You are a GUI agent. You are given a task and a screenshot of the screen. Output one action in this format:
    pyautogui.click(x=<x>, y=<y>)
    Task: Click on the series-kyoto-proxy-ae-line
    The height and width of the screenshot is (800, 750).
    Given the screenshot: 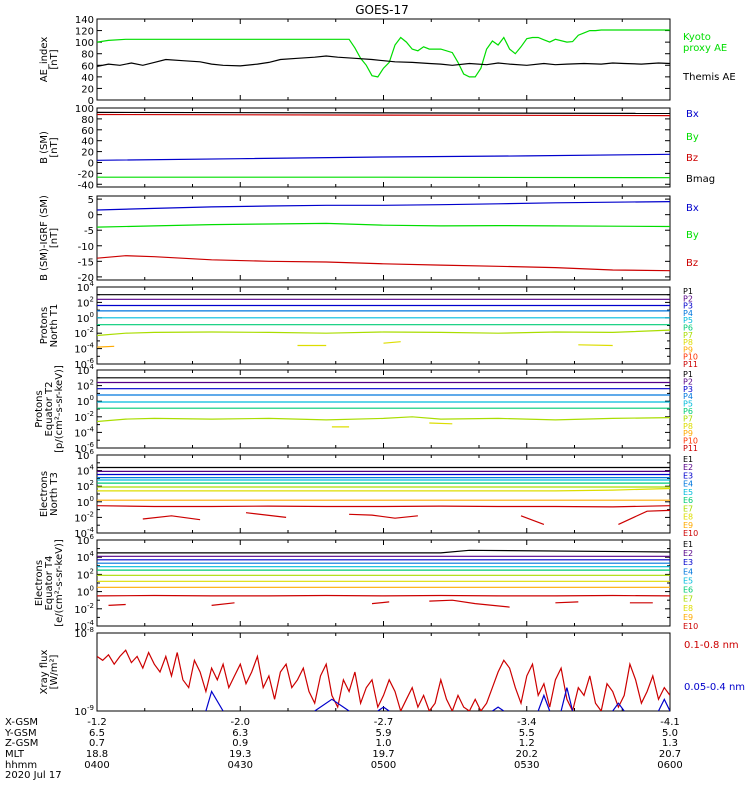 What is the action you would take?
    pyautogui.click(x=383, y=53)
    